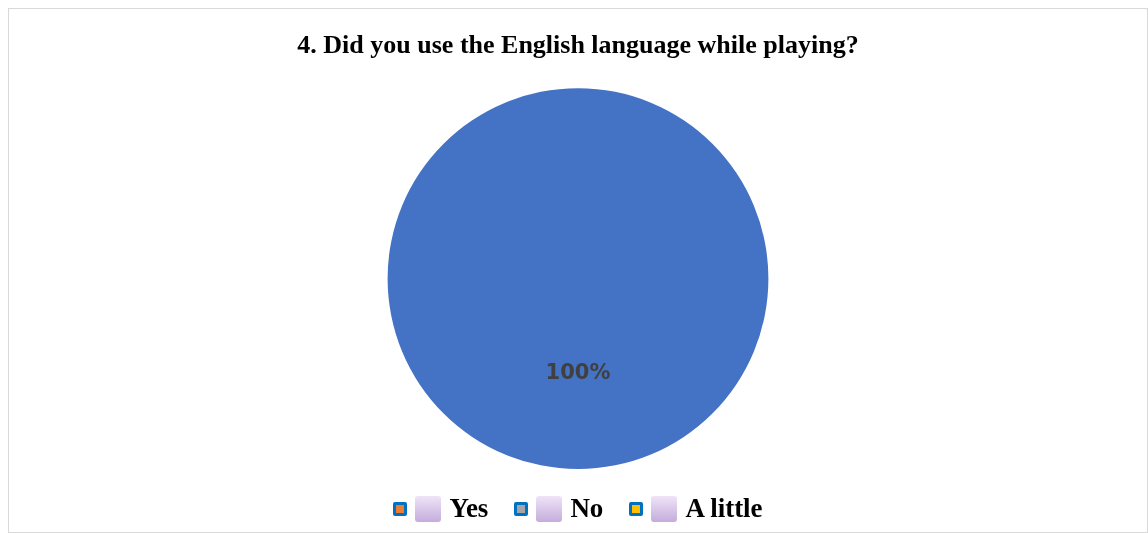 The height and width of the screenshot is (533, 1148). I want to click on legend-label: Yes, so click(469, 508).